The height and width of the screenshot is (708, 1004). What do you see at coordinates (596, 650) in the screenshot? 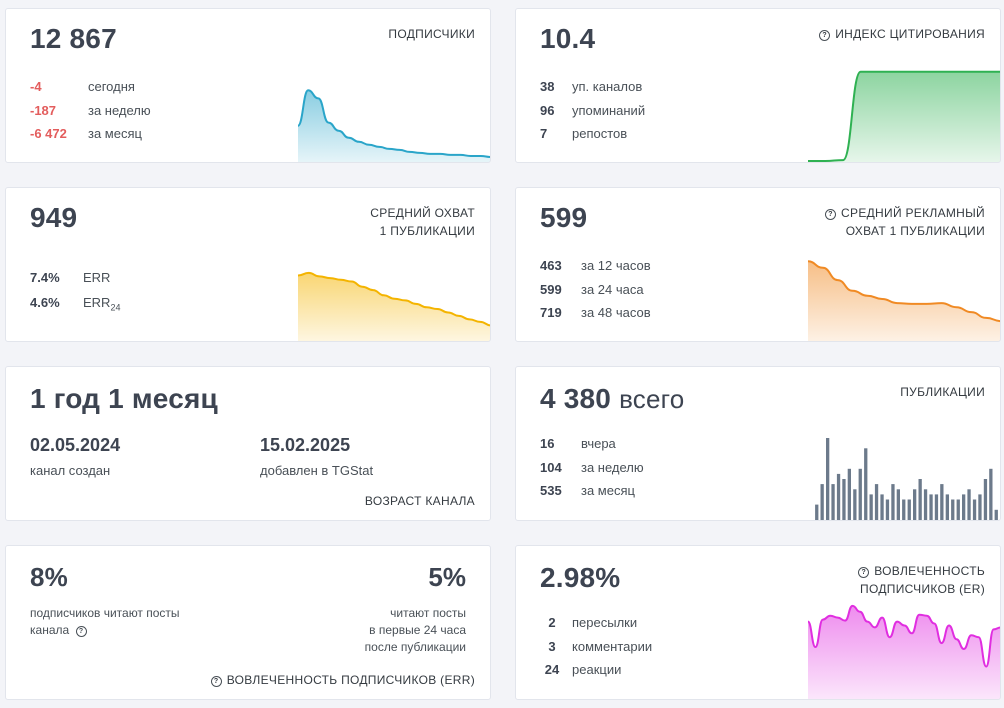
I see `er-stats: 2 пересылки 3 комментарии 24 реакции` at bounding box center [596, 650].